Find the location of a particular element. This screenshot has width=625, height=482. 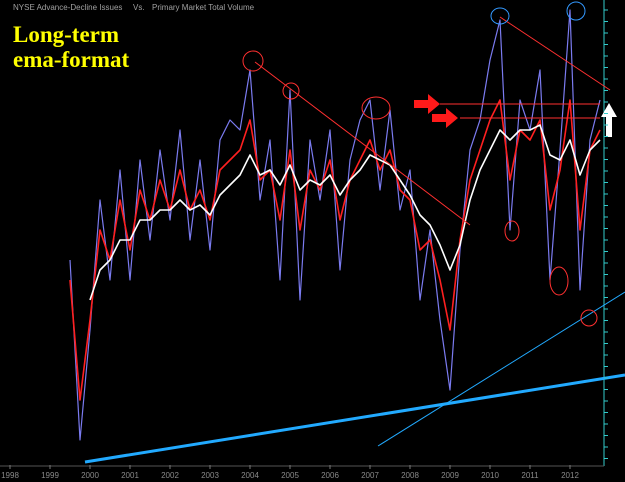

x-tick-label: 2012 is located at coordinates (570, 475).